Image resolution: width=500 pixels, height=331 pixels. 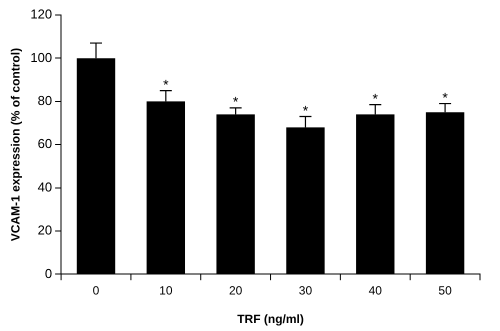 I want to click on x-tick-label: 10, so click(x=166, y=291).